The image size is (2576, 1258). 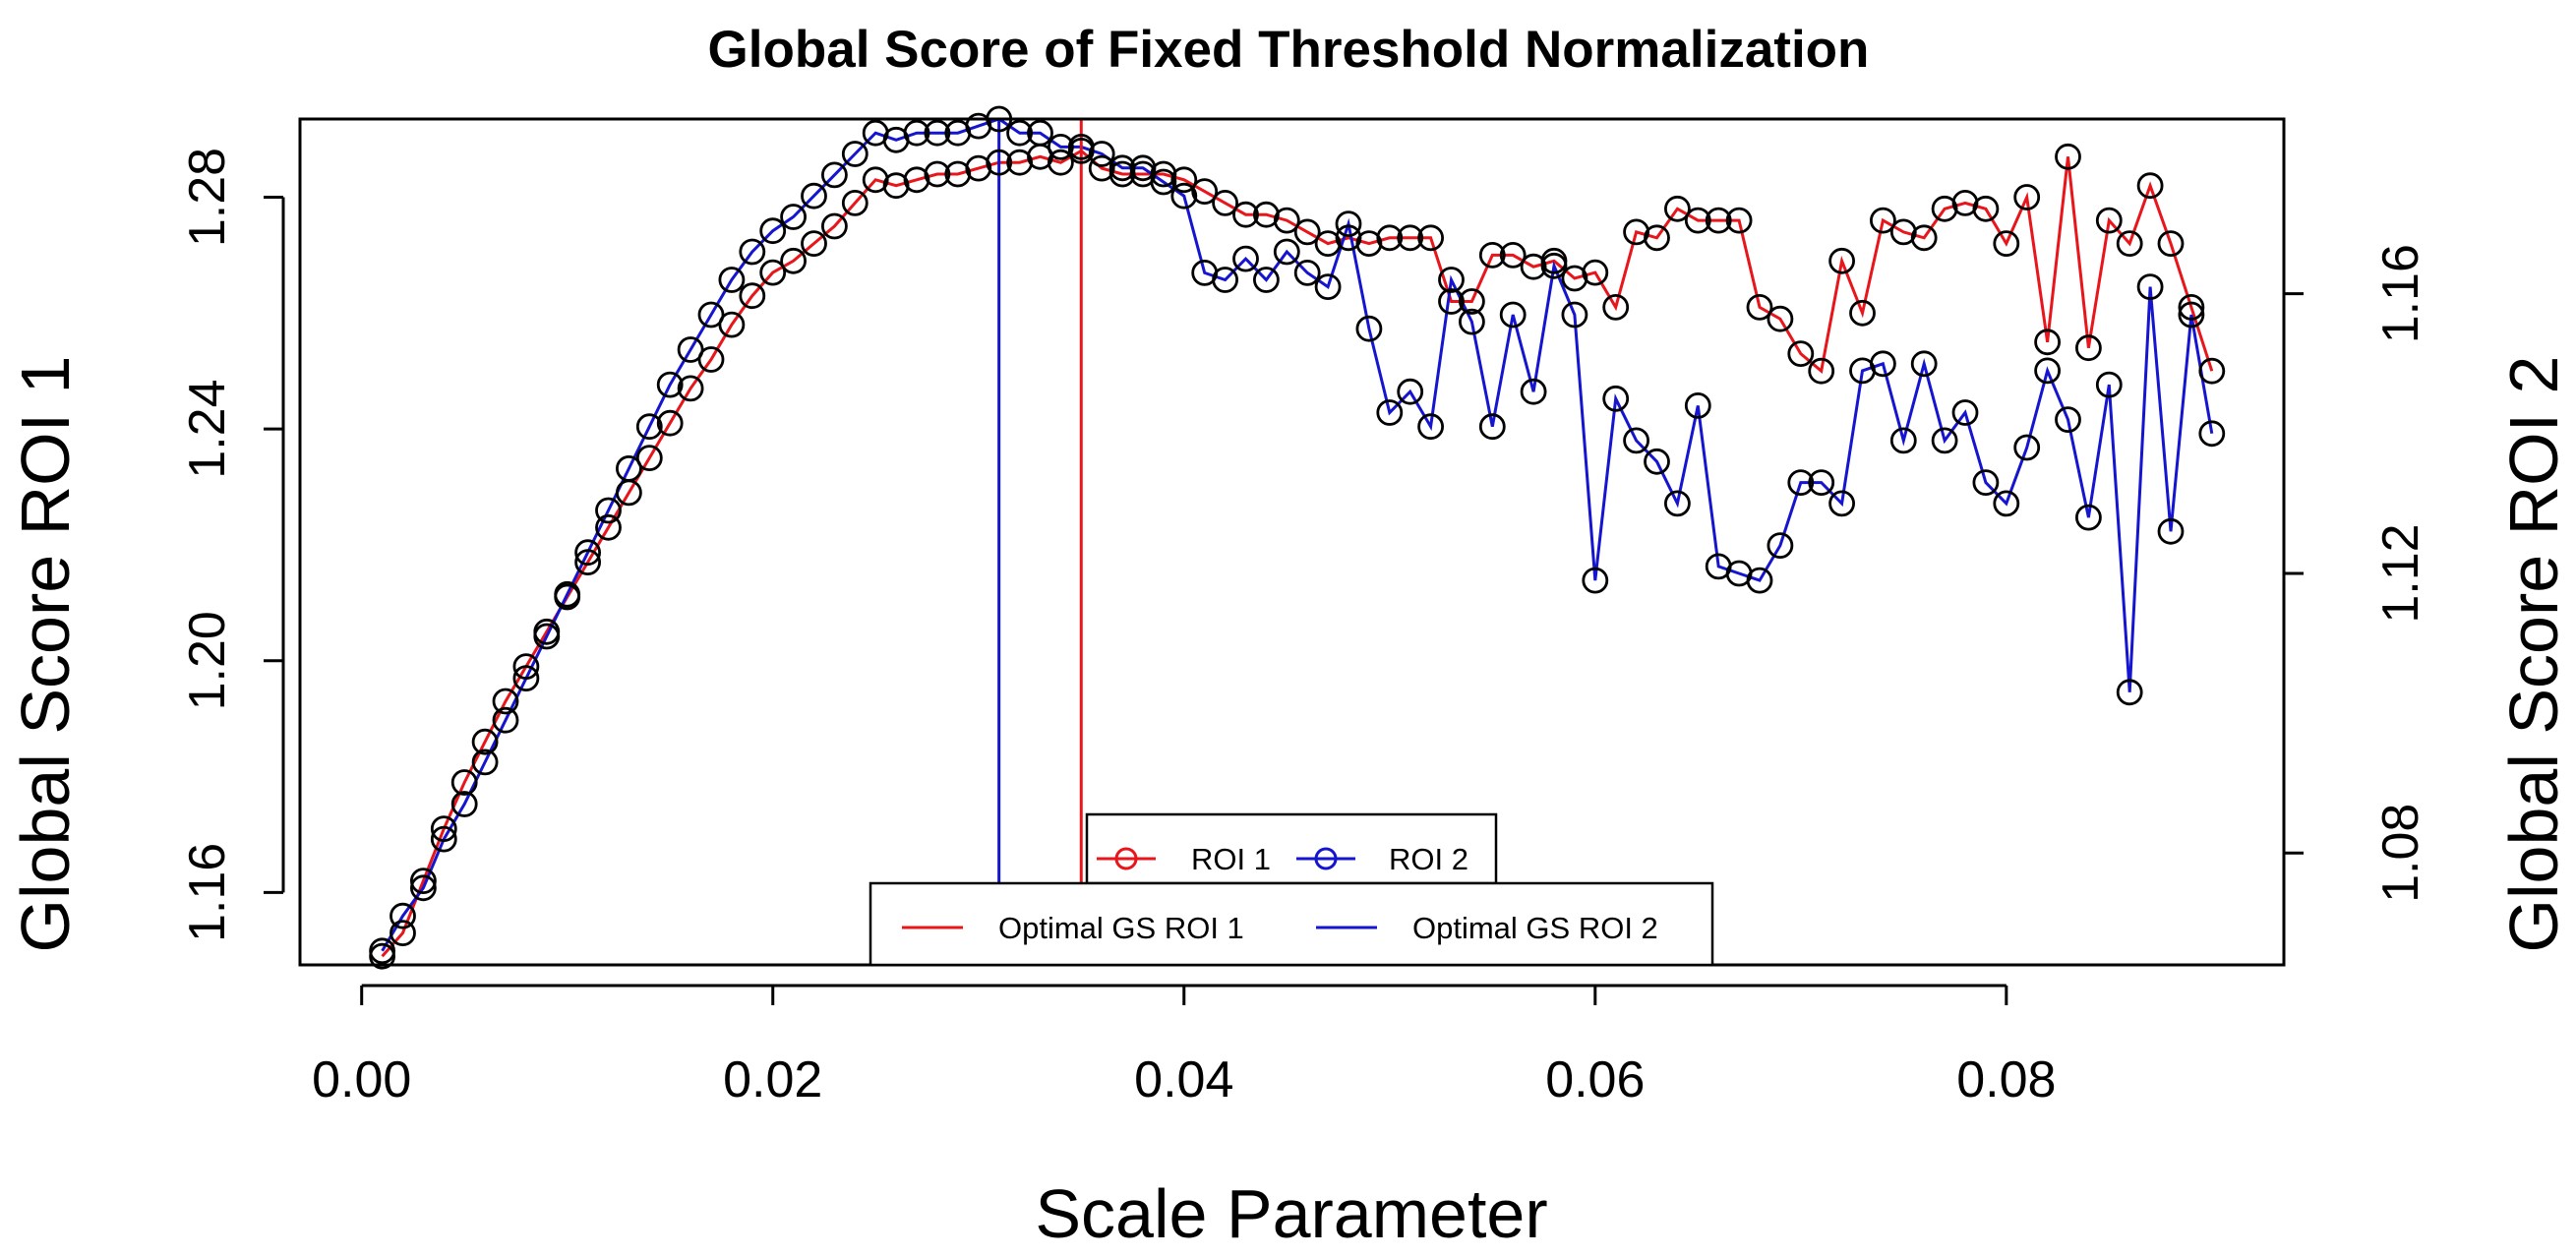 What do you see at coordinates (362, 1080) in the screenshot?
I see `x-tick-label: 0.00` at bounding box center [362, 1080].